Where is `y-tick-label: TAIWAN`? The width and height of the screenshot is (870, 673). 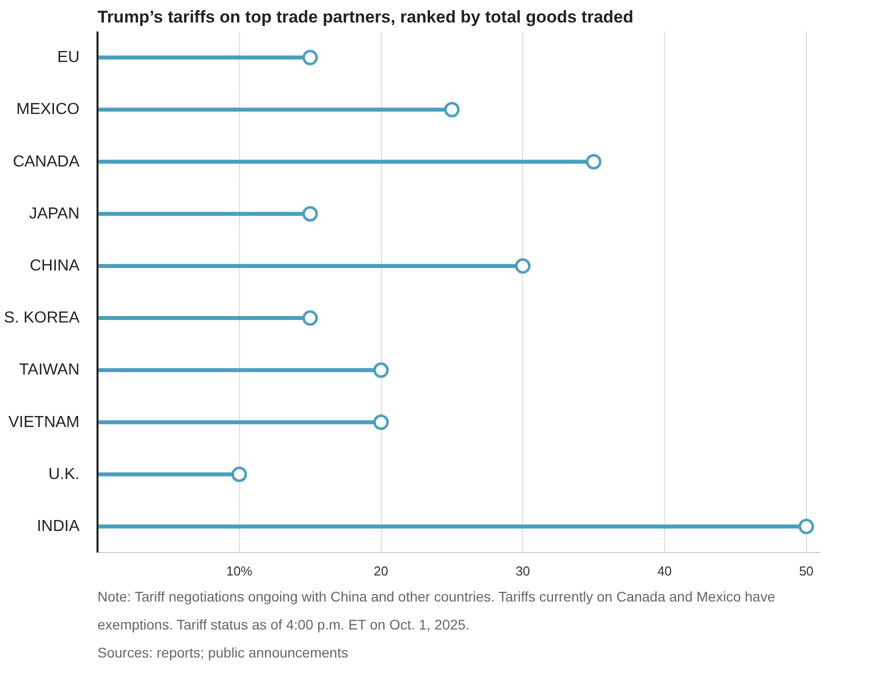 y-tick-label: TAIWAN is located at coordinates (49, 370).